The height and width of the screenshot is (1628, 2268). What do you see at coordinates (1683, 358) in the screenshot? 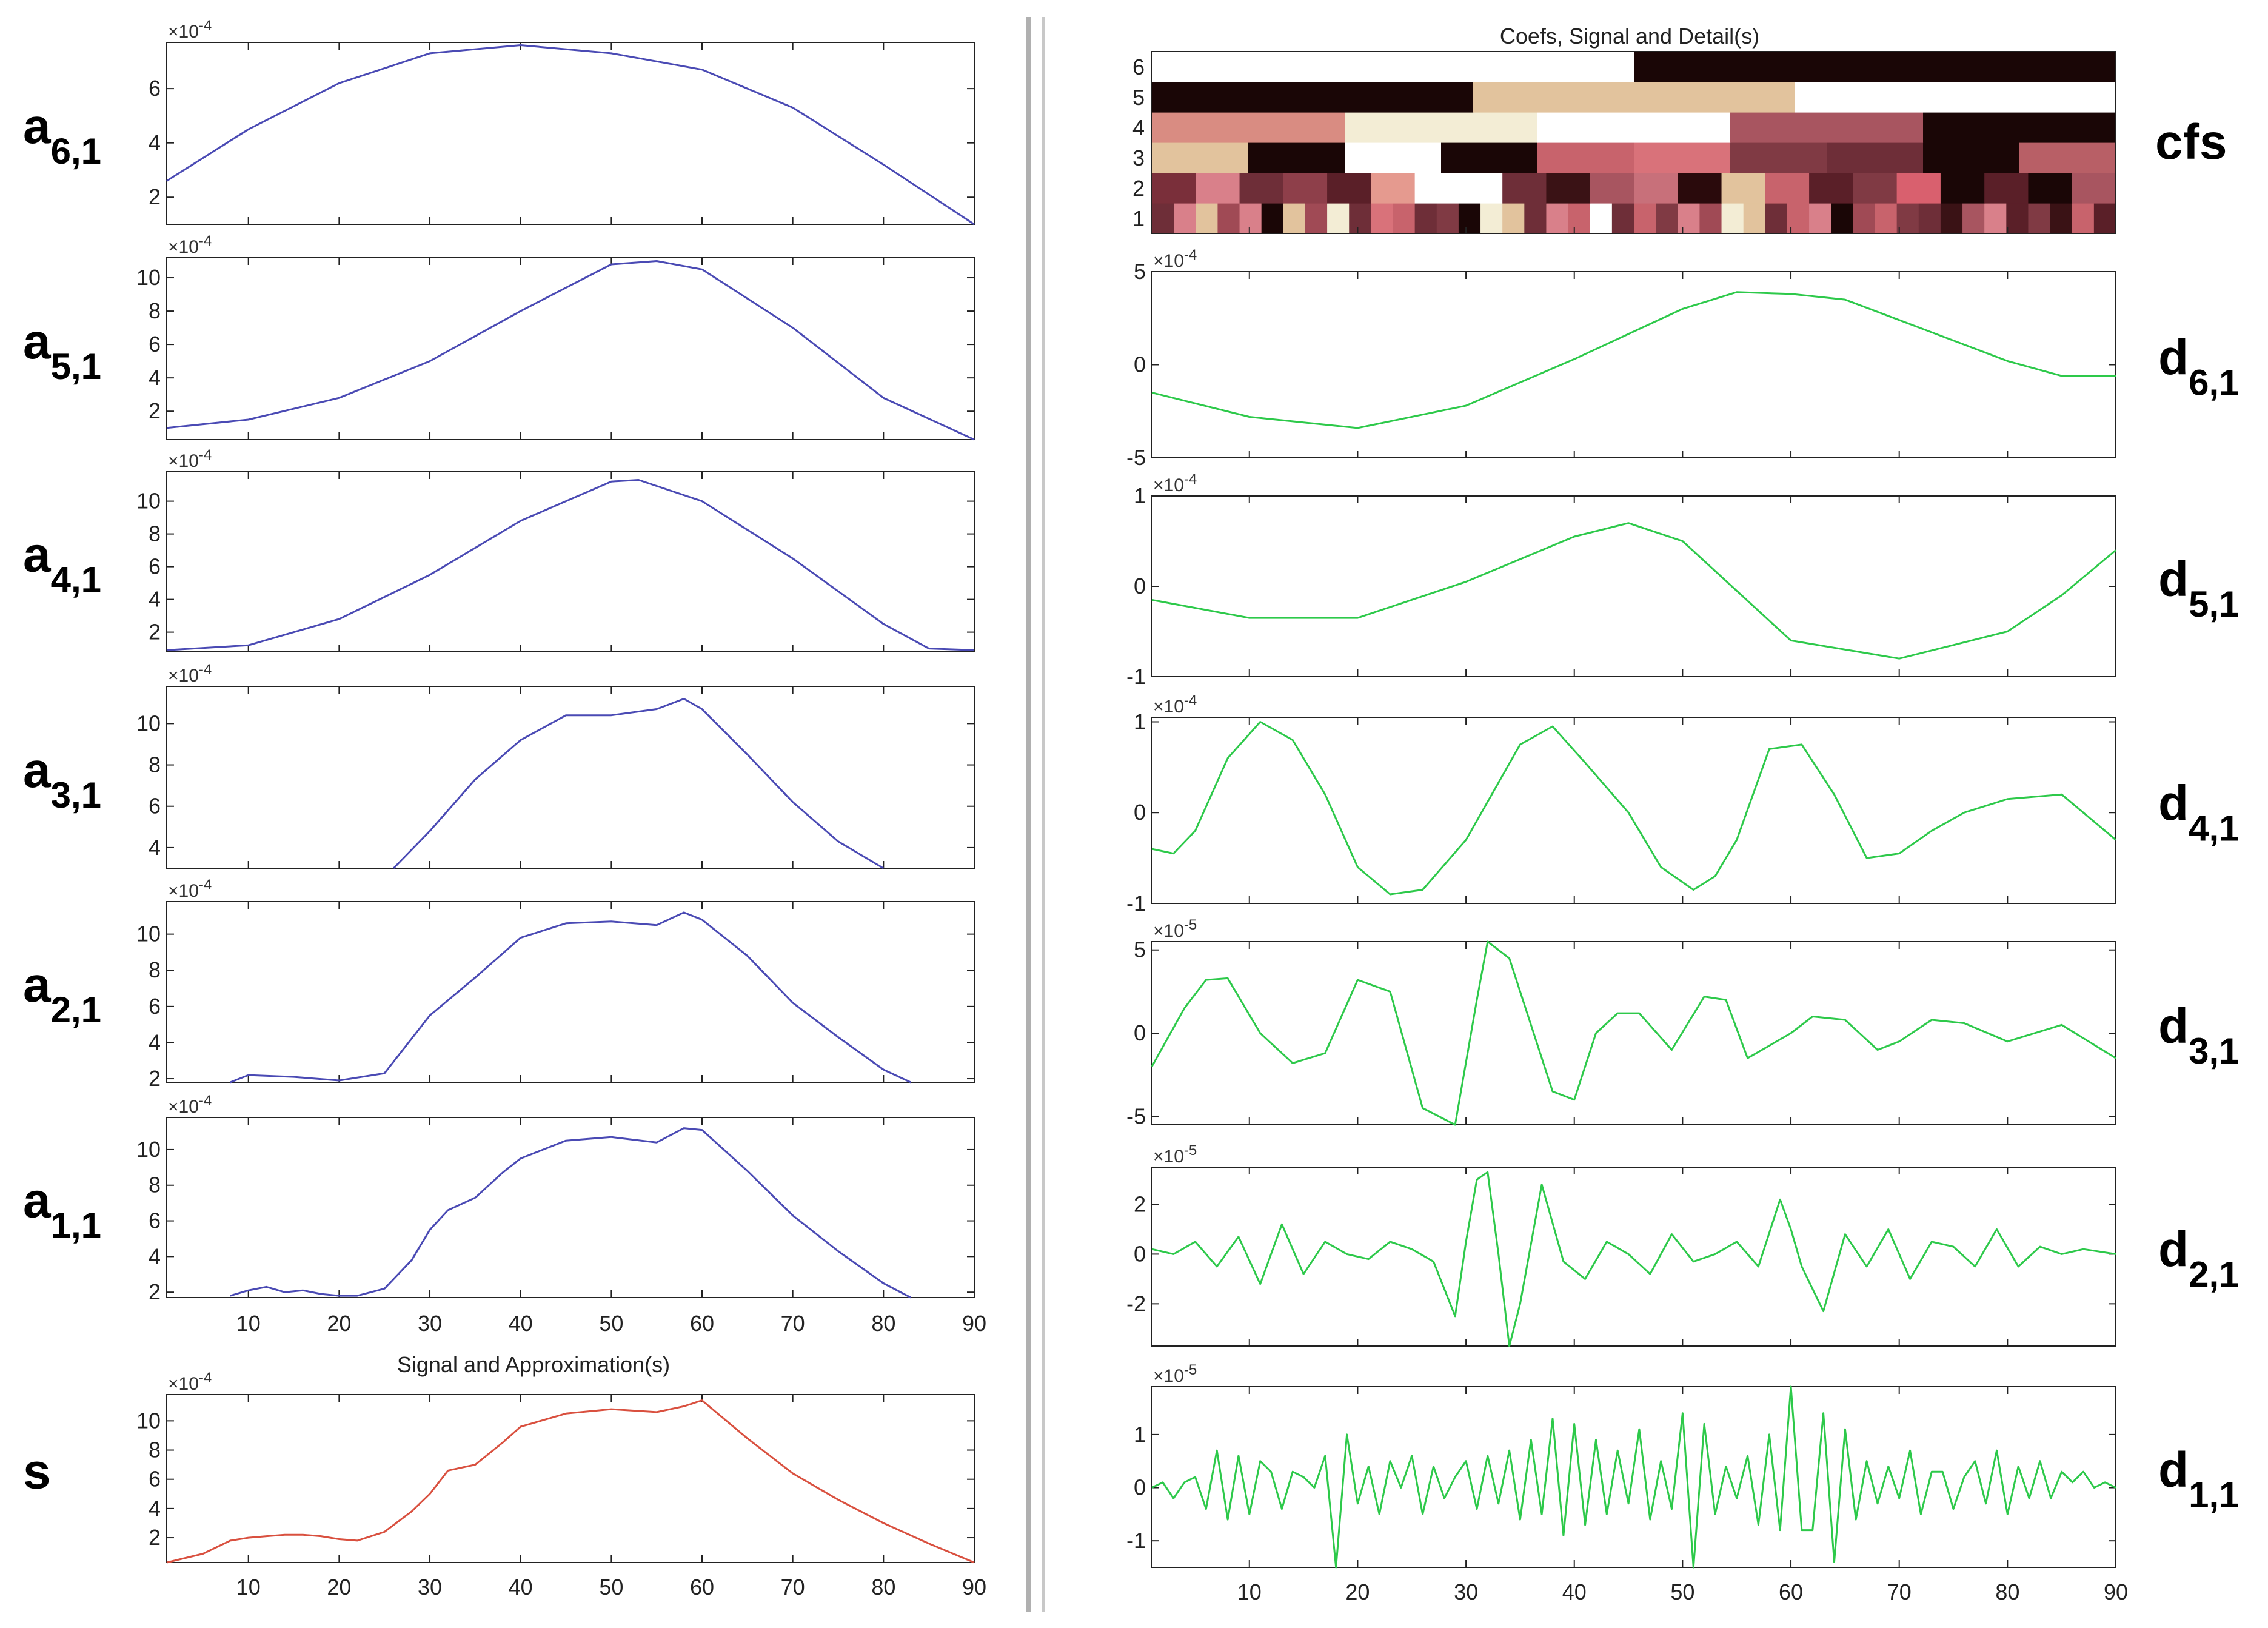
I see `panel-right-0: -505 ×10-4d6,1` at bounding box center [1683, 358].